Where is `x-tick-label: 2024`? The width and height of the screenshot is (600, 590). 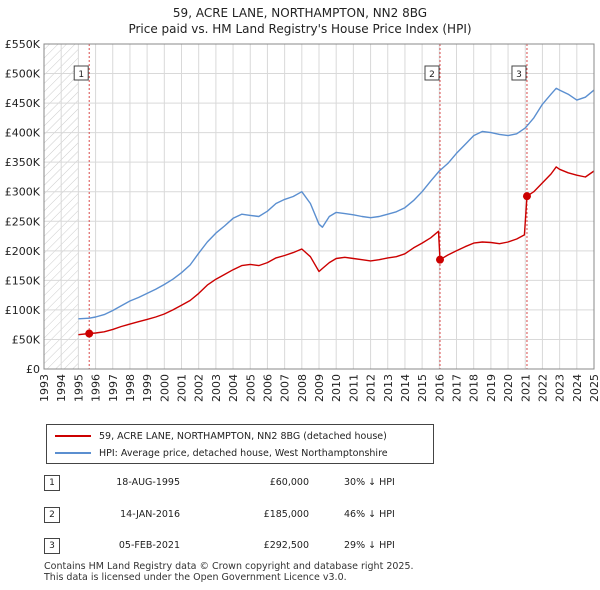 x-tick-label: 2024 is located at coordinates (577, 388).